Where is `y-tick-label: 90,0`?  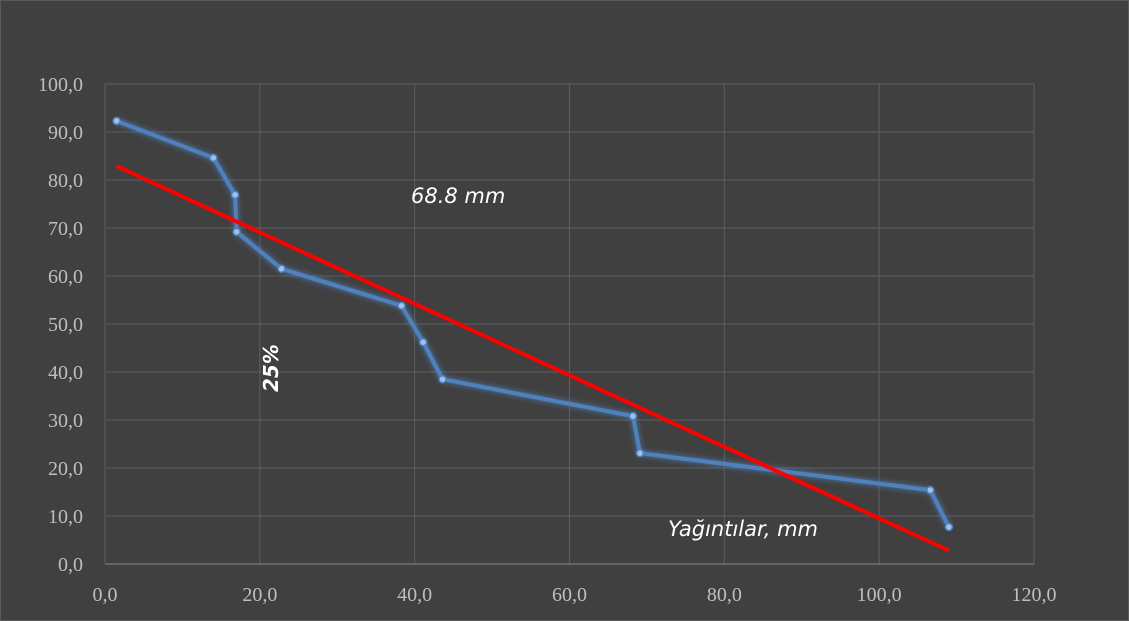
y-tick-label: 90,0 is located at coordinates (65, 133).